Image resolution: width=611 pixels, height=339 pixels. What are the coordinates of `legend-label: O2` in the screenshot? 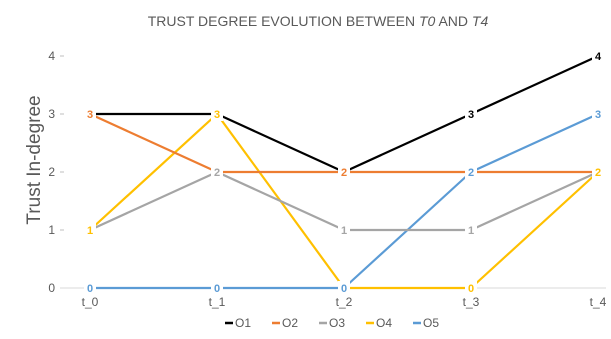 It's located at (290, 323).